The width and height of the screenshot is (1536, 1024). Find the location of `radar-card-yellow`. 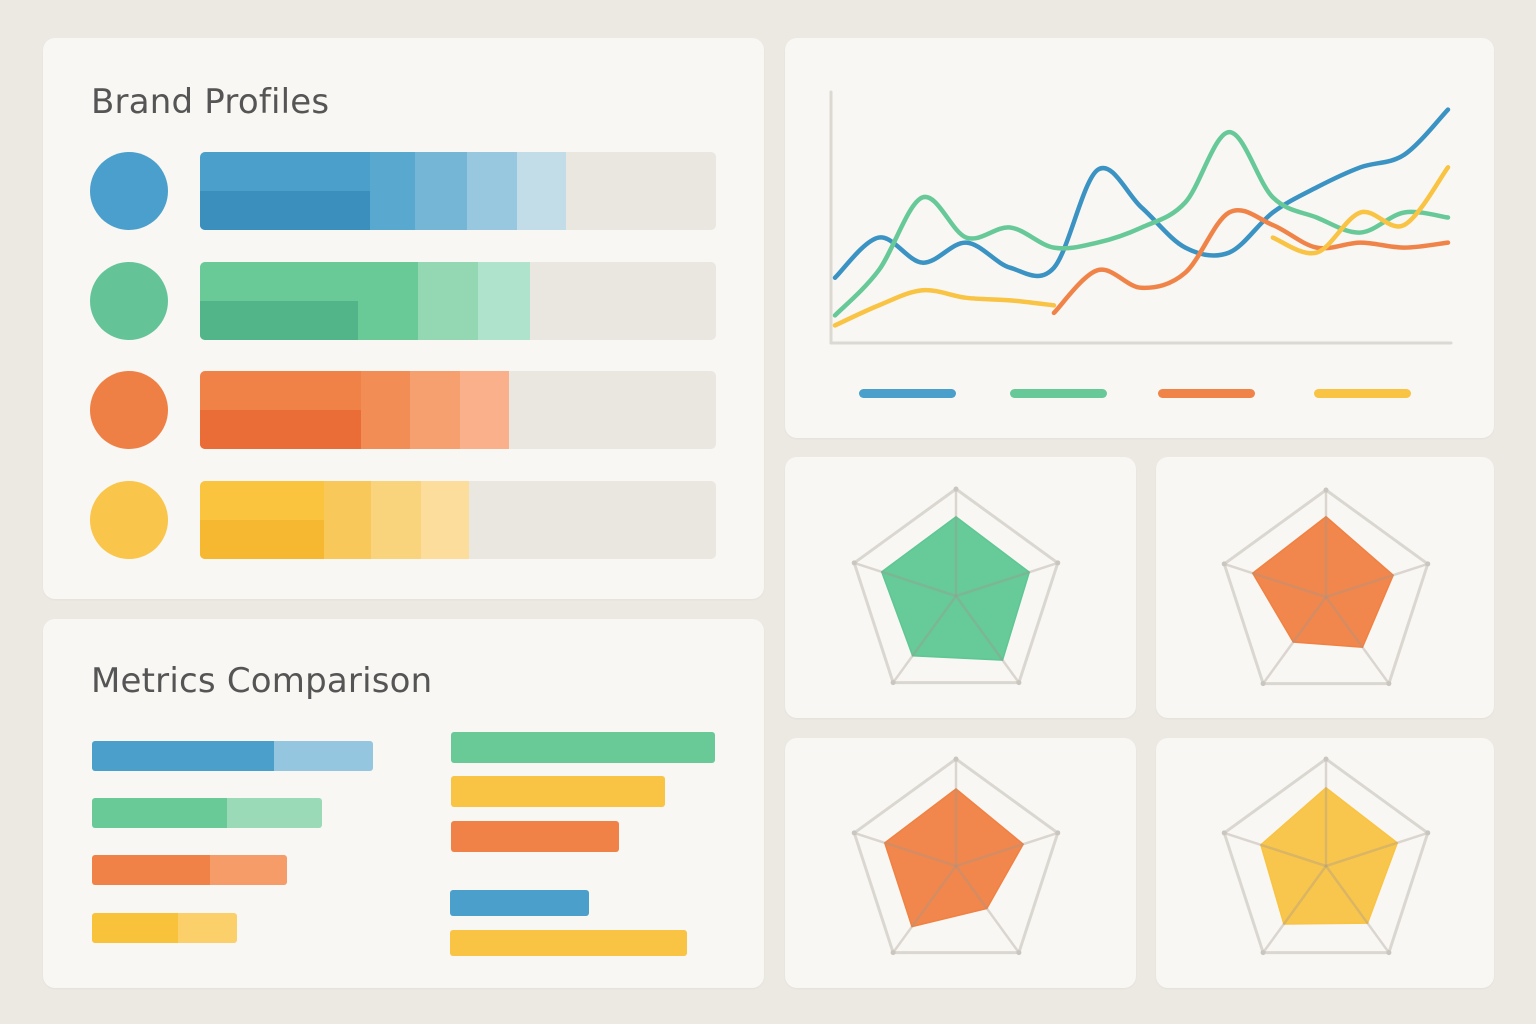

radar-card-yellow is located at coordinates (1325, 863).